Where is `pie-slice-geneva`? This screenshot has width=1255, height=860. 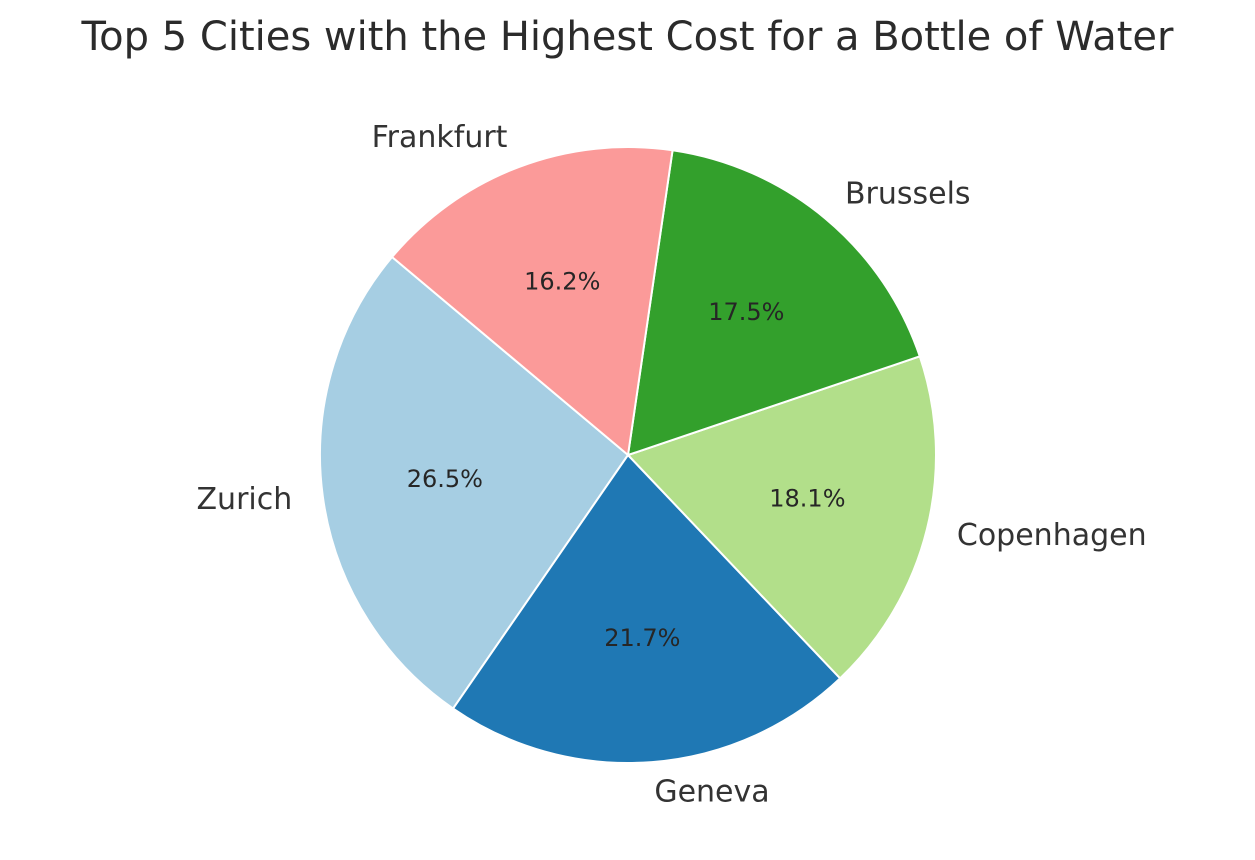
pie-slice-geneva is located at coordinates (646, 608).